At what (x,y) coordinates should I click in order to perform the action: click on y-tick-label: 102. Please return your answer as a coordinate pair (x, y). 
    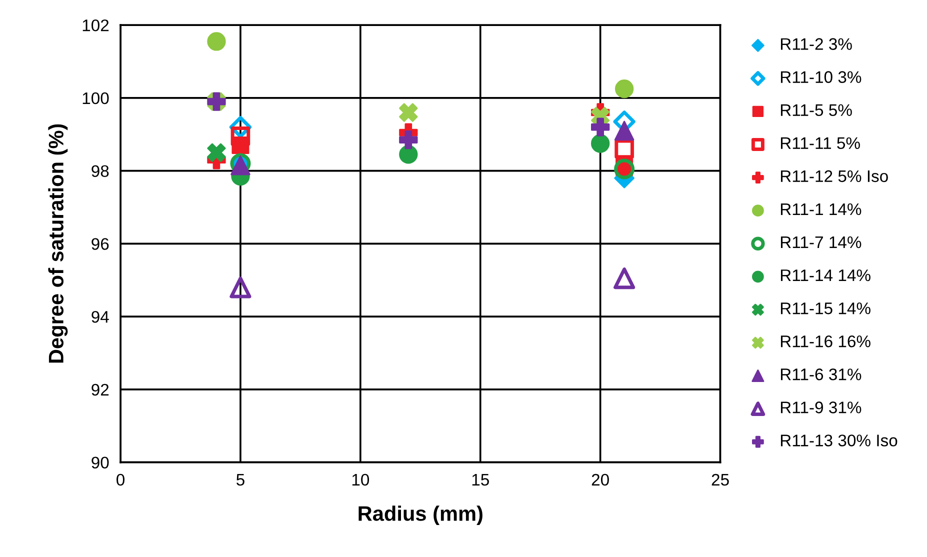
    Looking at the image, I should click on (95, 25).